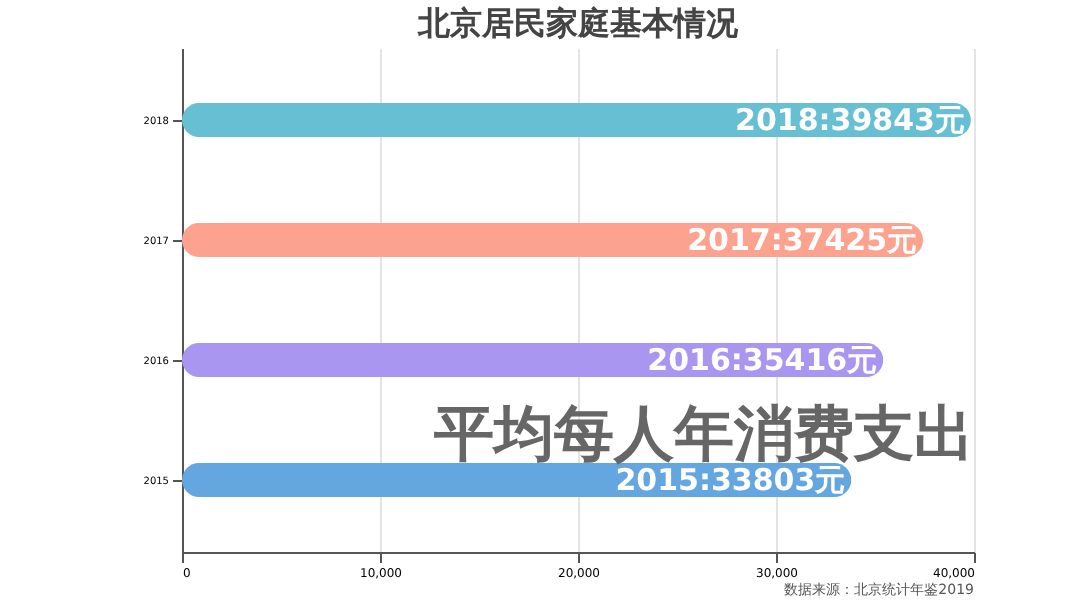 This screenshot has height=600, width=1068. I want to click on data-label: 2017:37425元, so click(802, 240).